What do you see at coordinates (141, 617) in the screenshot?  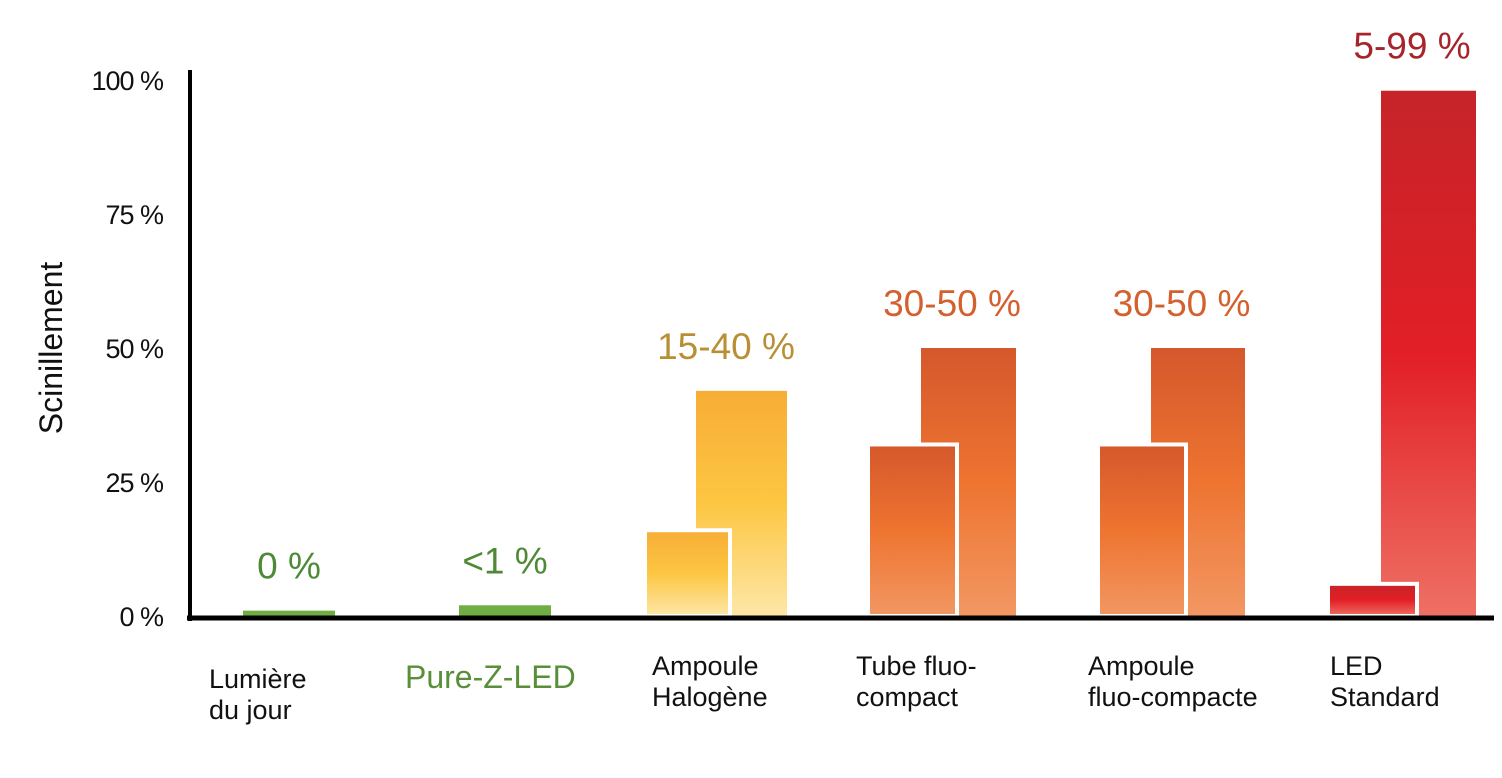 I see `y-tick-label: 0 %` at bounding box center [141, 617].